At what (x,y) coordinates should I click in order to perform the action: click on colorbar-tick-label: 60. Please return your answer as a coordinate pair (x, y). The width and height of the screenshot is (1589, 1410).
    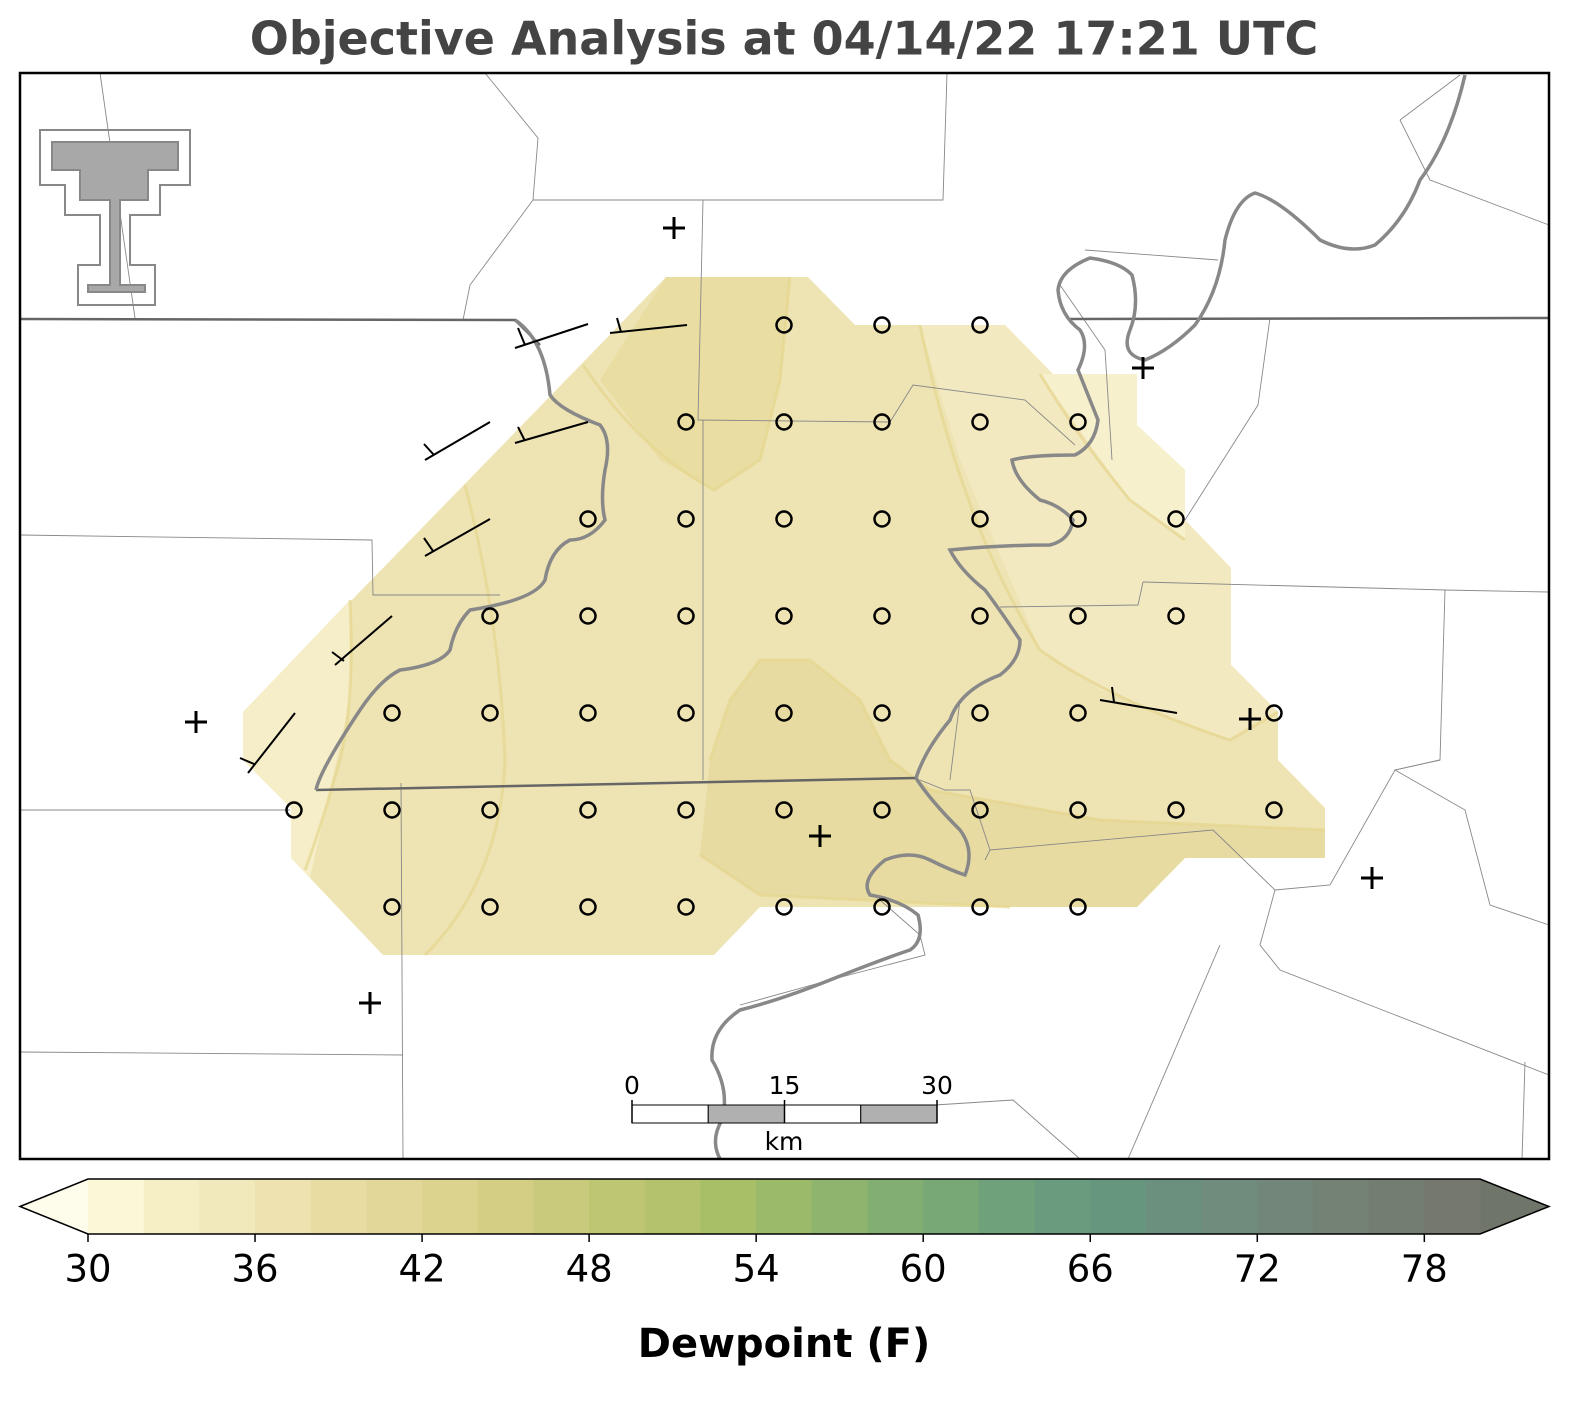
    Looking at the image, I should click on (923, 1269).